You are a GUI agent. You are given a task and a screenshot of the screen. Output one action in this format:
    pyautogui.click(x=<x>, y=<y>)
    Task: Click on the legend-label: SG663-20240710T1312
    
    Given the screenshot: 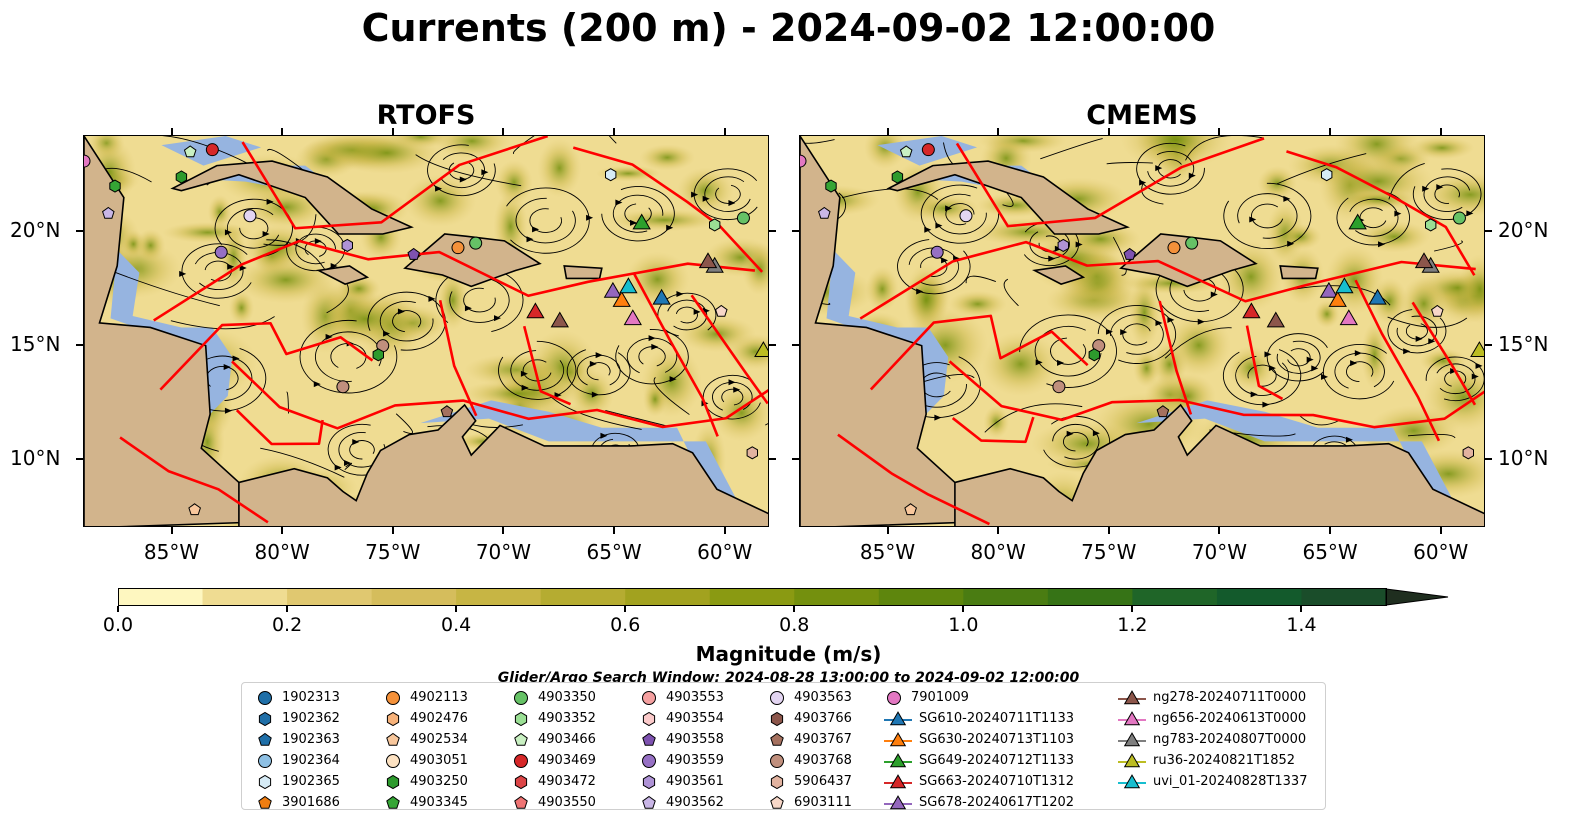 What is the action you would take?
    pyautogui.click(x=997, y=781)
    